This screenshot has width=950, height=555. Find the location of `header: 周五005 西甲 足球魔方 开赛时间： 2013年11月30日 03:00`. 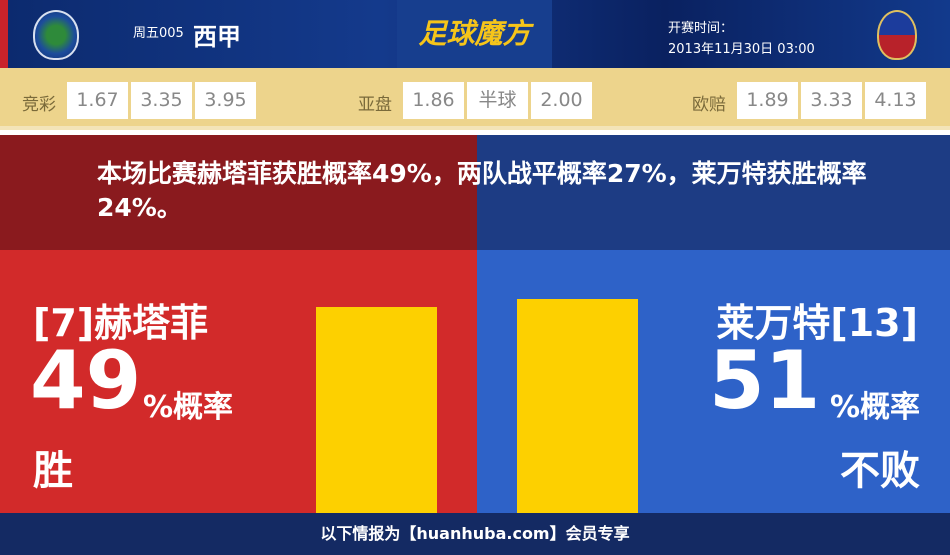

header: 周五005 西甲 足球魔方 开赛时间： 2013年11月30日 03:00 is located at coordinates (475, 34).